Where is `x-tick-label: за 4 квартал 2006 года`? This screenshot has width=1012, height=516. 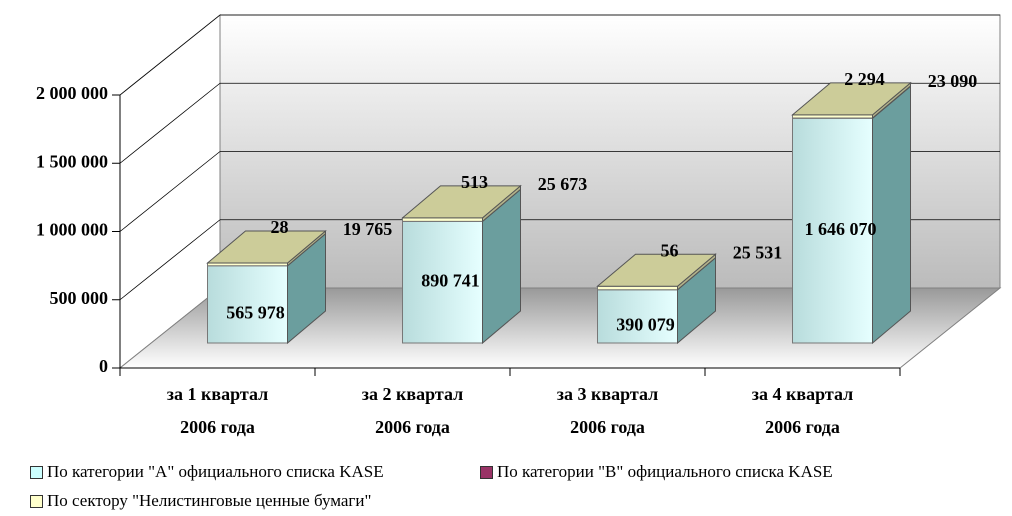 x-tick-label: за 4 квартал 2006 года is located at coordinates (802, 410).